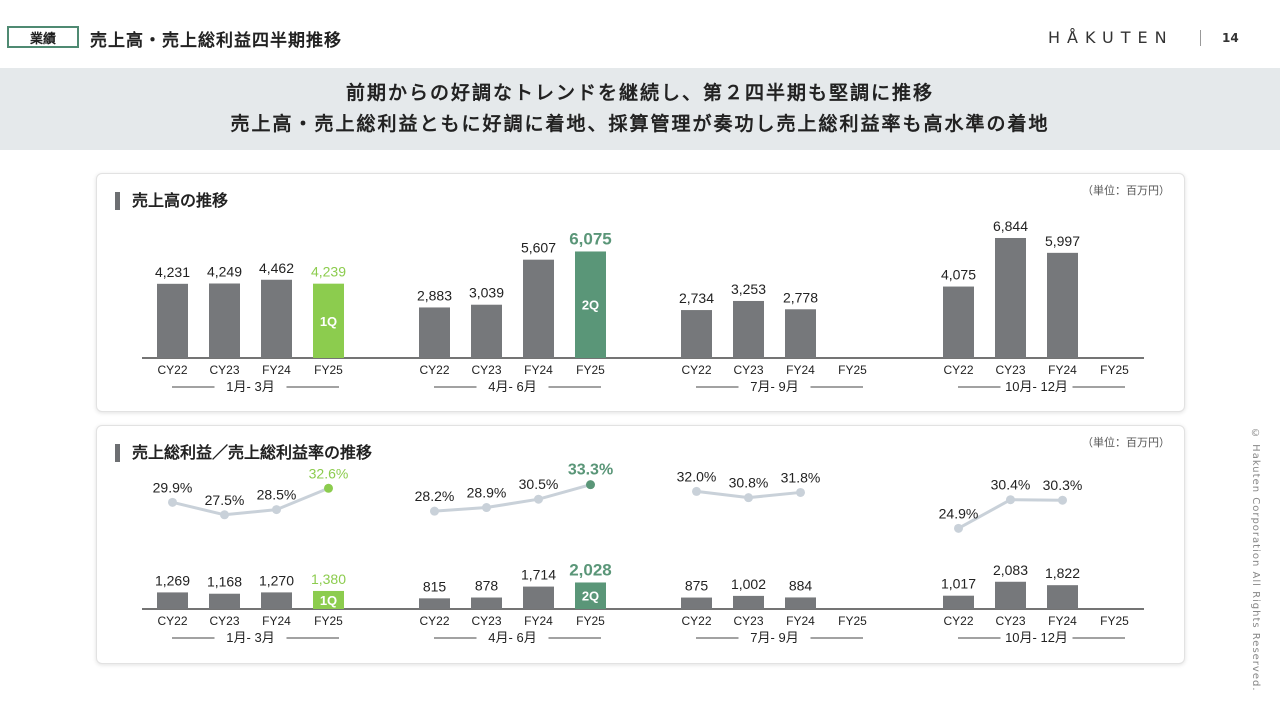 The image size is (1280, 720). Describe the element at coordinates (538, 248) in the screenshot. I see `bar-value-label: 5,607` at that location.